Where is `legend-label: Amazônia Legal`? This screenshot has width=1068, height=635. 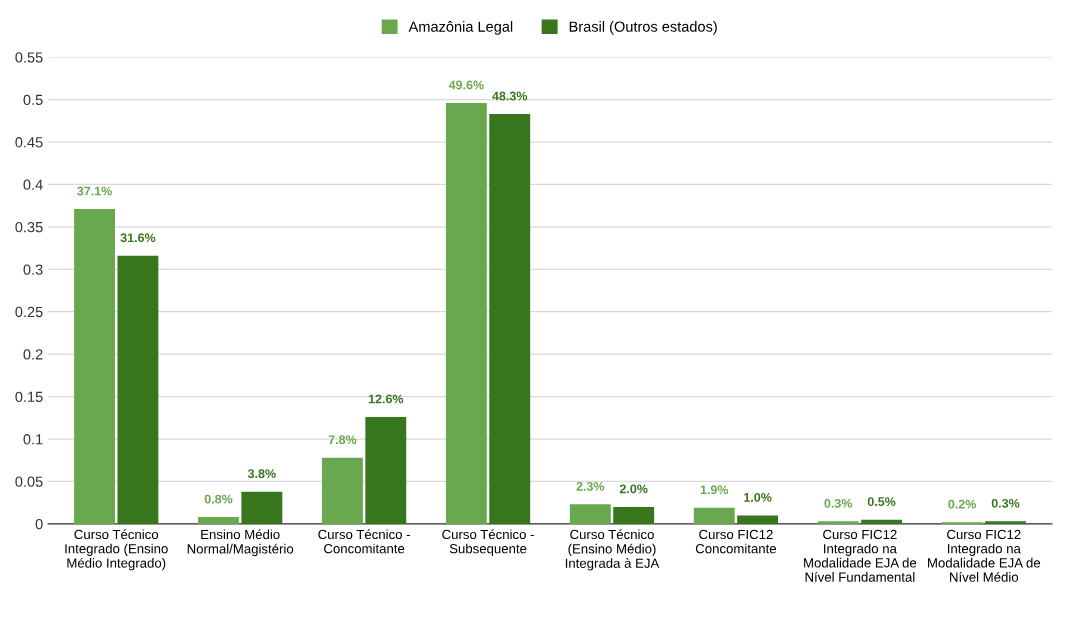 legend-label: Amazônia Legal is located at coordinates (460, 28).